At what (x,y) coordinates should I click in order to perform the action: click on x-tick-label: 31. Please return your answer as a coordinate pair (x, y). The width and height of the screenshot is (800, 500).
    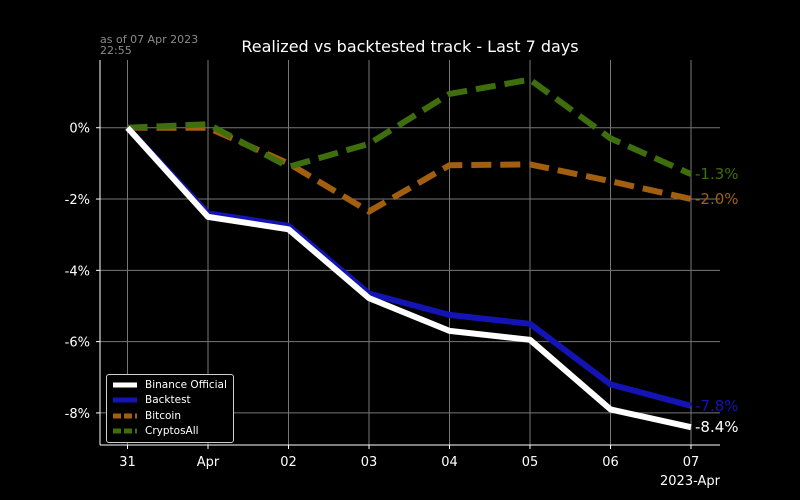
    Looking at the image, I should click on (127, 462).